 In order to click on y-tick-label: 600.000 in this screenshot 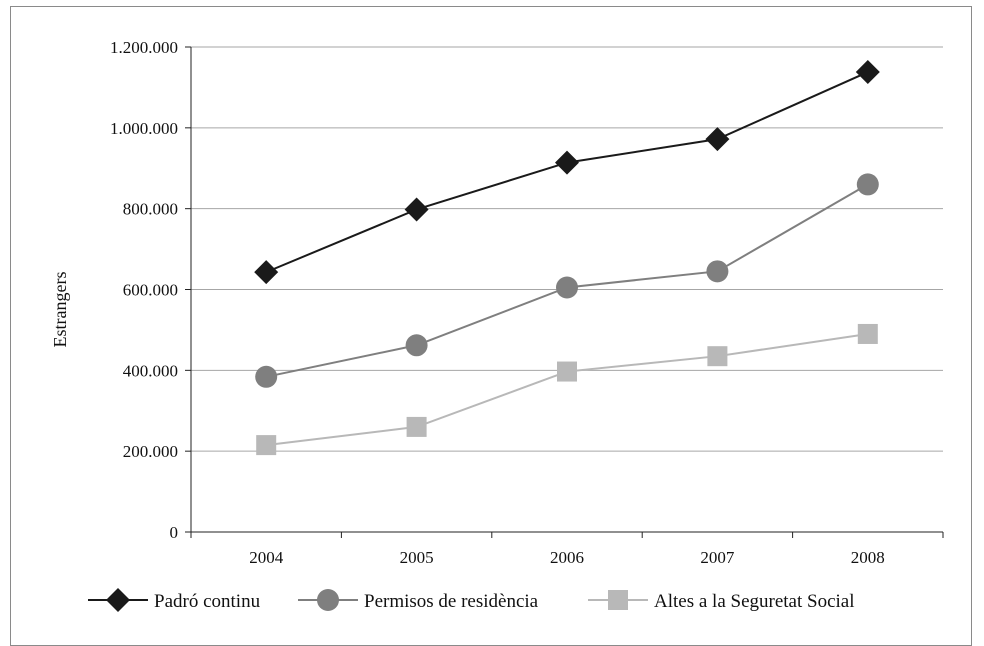, I will do `click(150, 290)`.